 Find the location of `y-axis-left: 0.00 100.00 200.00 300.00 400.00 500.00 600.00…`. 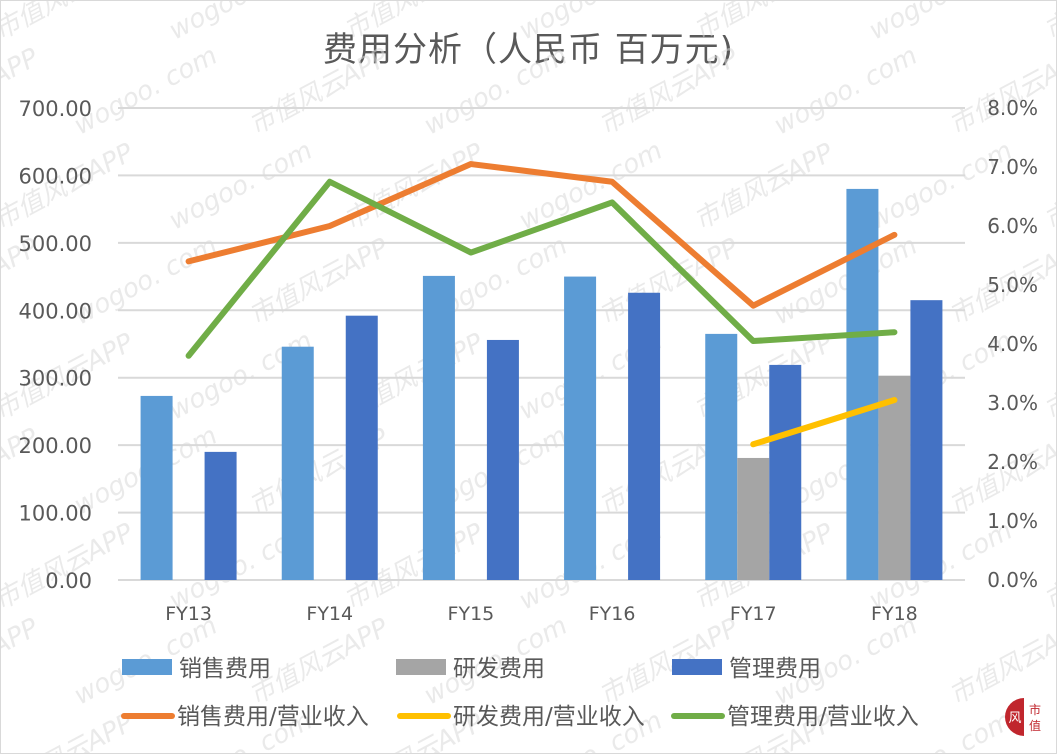

y-axis-left: 0.00 100.00 200.00 300.00 400.00 500.00 600.00… is located at coordinates (55, 345).